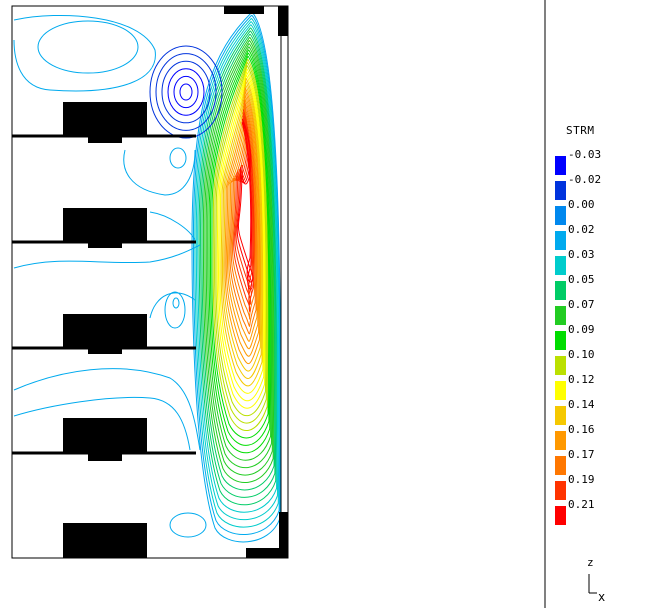 This screenshot has width=666, height=608. Describe the element at coordinates (581, 279) in the screenshot. I see `legend-label: 0.05` at that location.